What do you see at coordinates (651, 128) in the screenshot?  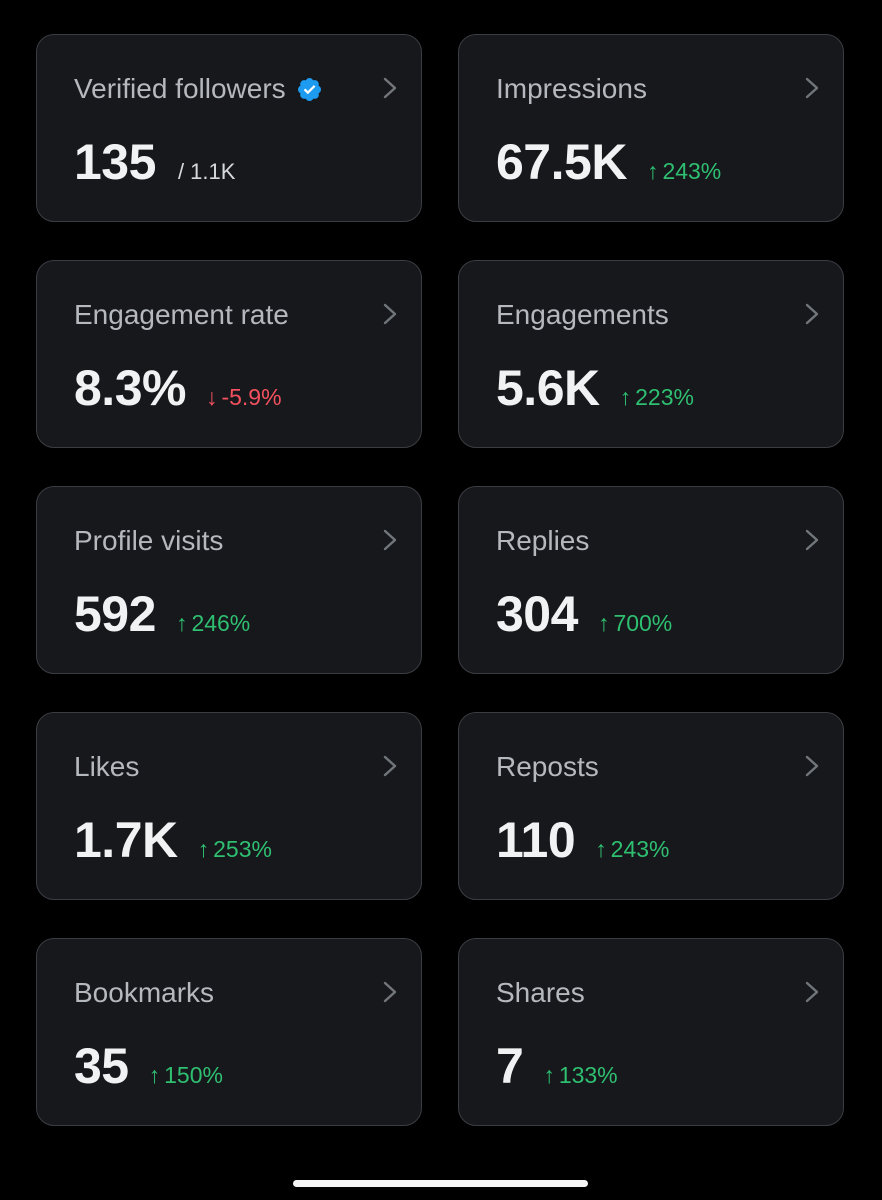 I see `card-impressions: Impressions 67.5K ↑ 243%` at bounding box center [651, 128].